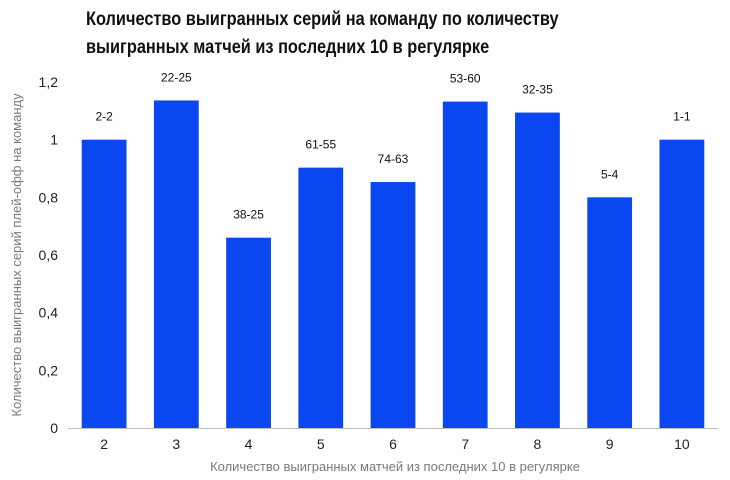  I want to click on x-tick-label: 9, so click(610, 444).